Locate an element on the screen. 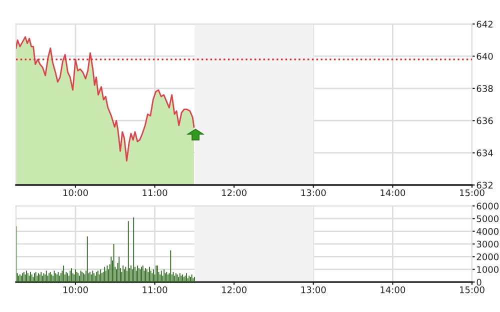  y-tick-label: 632 is located at coordinates (484, 185).